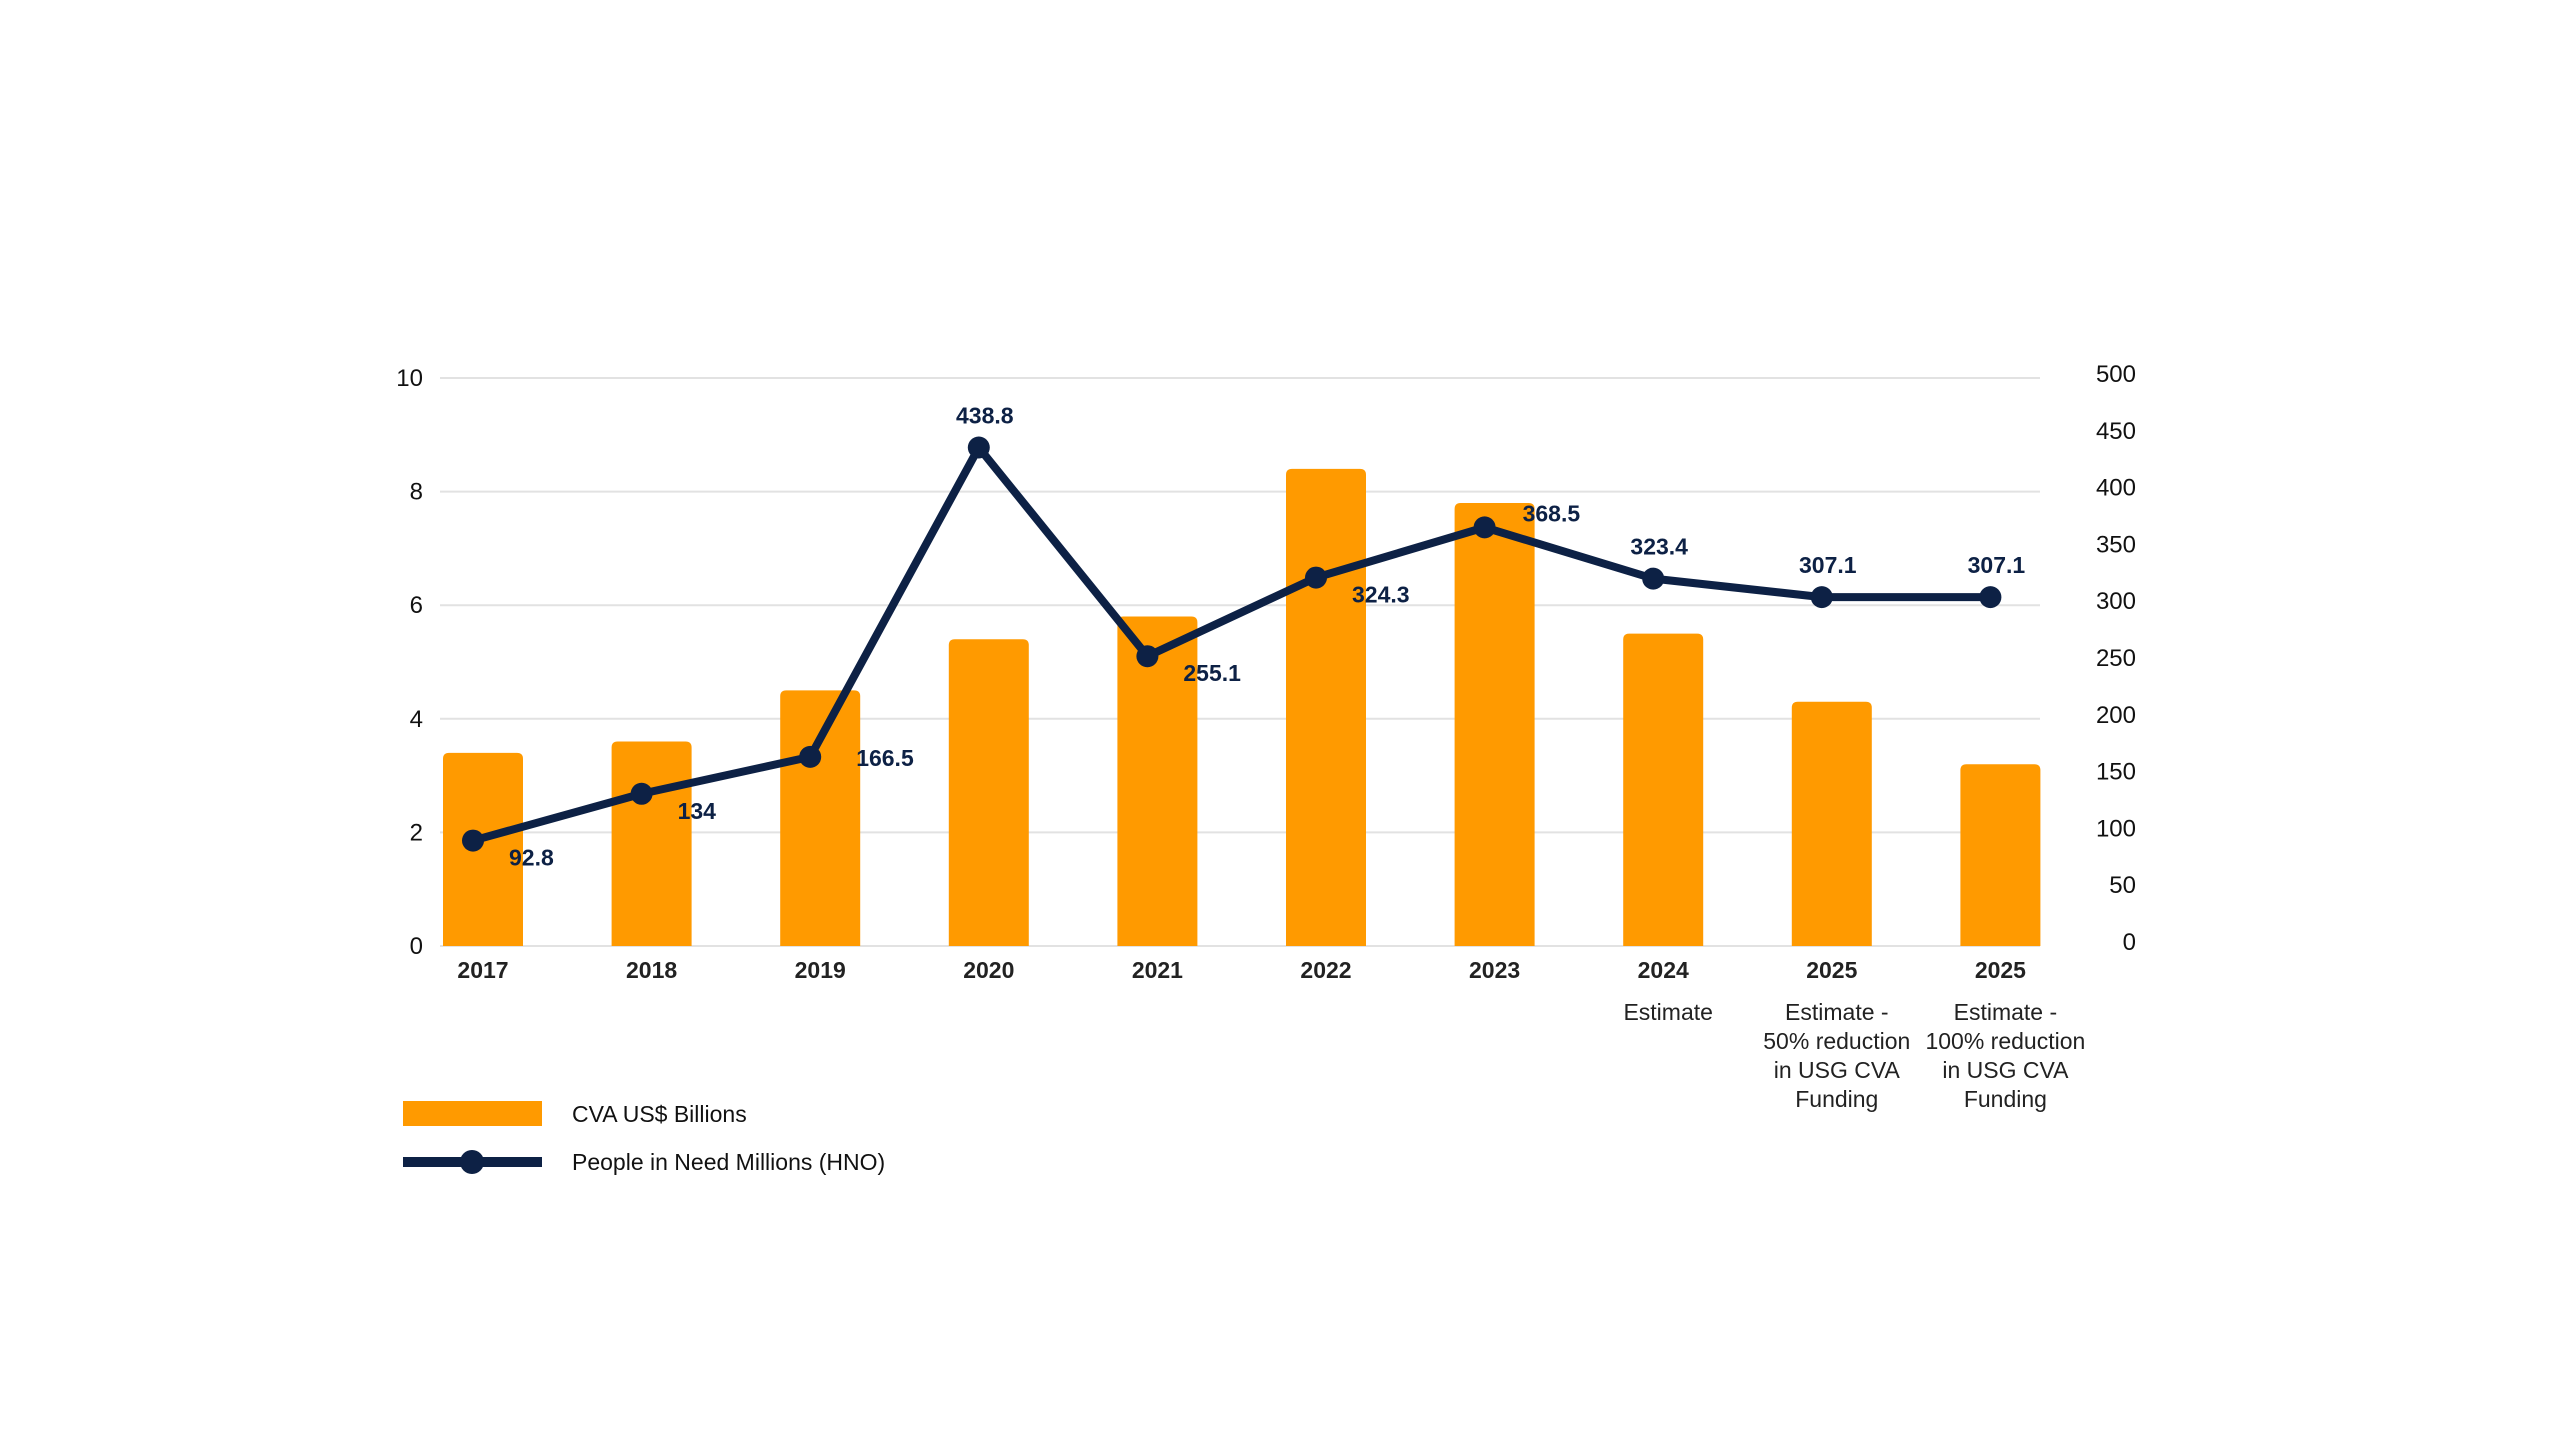 This screenshot has height=1440, width=2560. Describe the element at coordinates (416, 832) in the screenshot. I see `left-axis-tick-label: 2` at that location.